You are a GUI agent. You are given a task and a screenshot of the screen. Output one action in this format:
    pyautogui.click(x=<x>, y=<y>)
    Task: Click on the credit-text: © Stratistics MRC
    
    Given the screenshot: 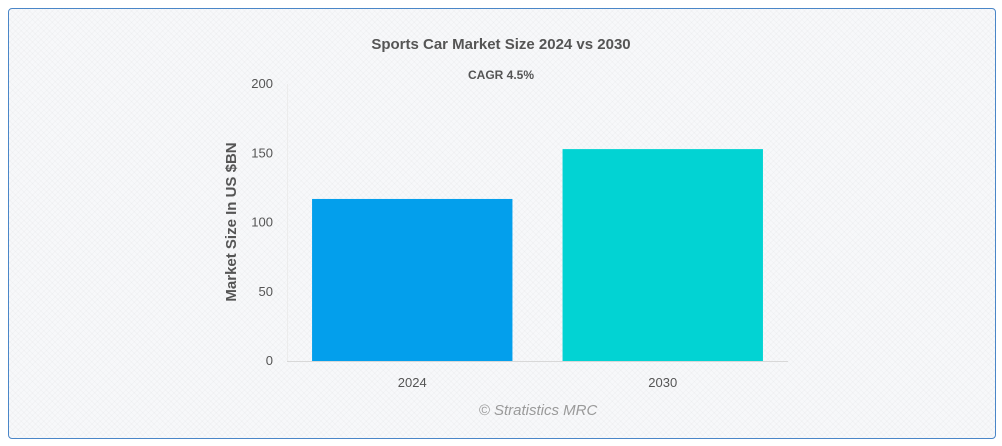 What is the action you would take?
    pyautogui.click(x=538, y=410)
    